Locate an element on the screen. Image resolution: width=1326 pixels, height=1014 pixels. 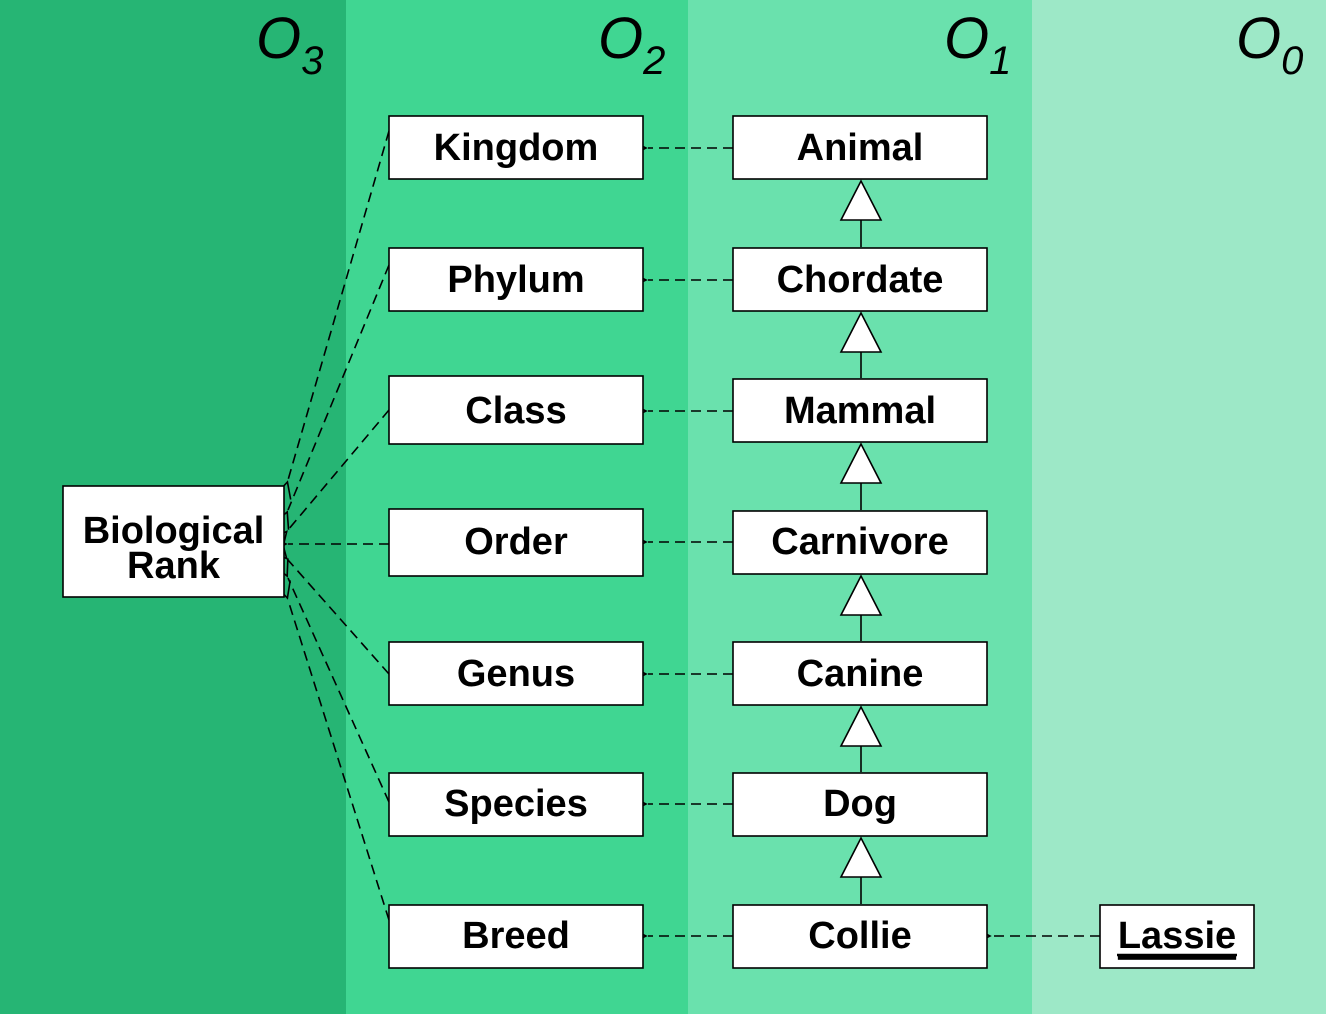
taxon-box-animal: Animal is located at coordinates (860, 147).